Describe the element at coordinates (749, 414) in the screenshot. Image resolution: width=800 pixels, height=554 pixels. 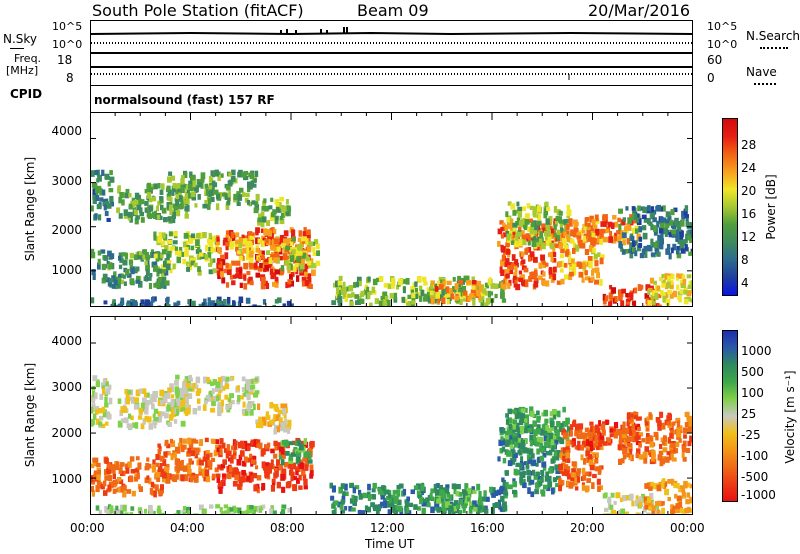
I see `velocity-cbar-tick: 25` at that location.